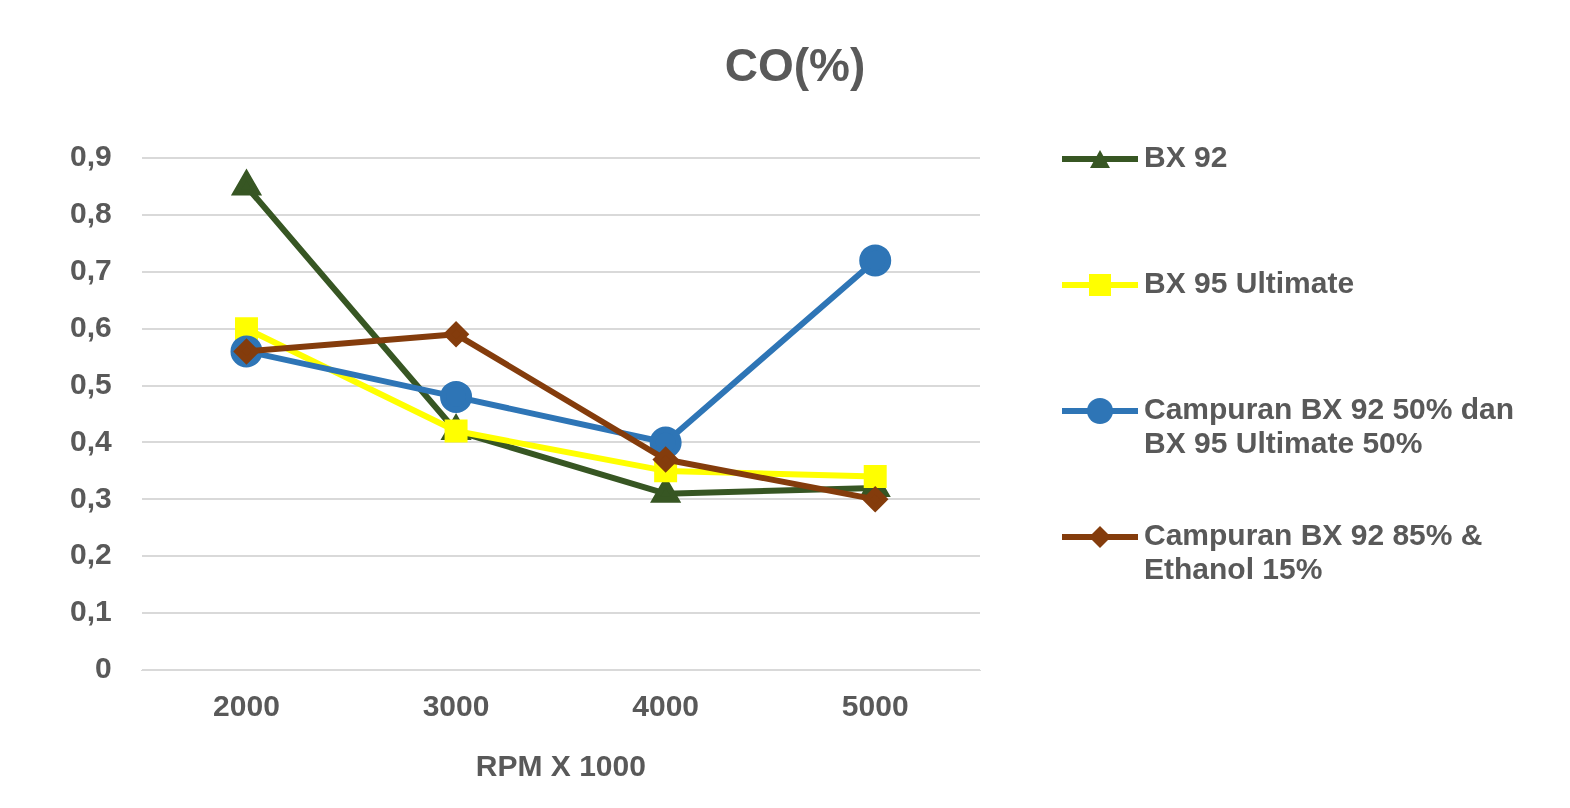  I want to click on y-tick-label: 0,8, so click(90, 213).